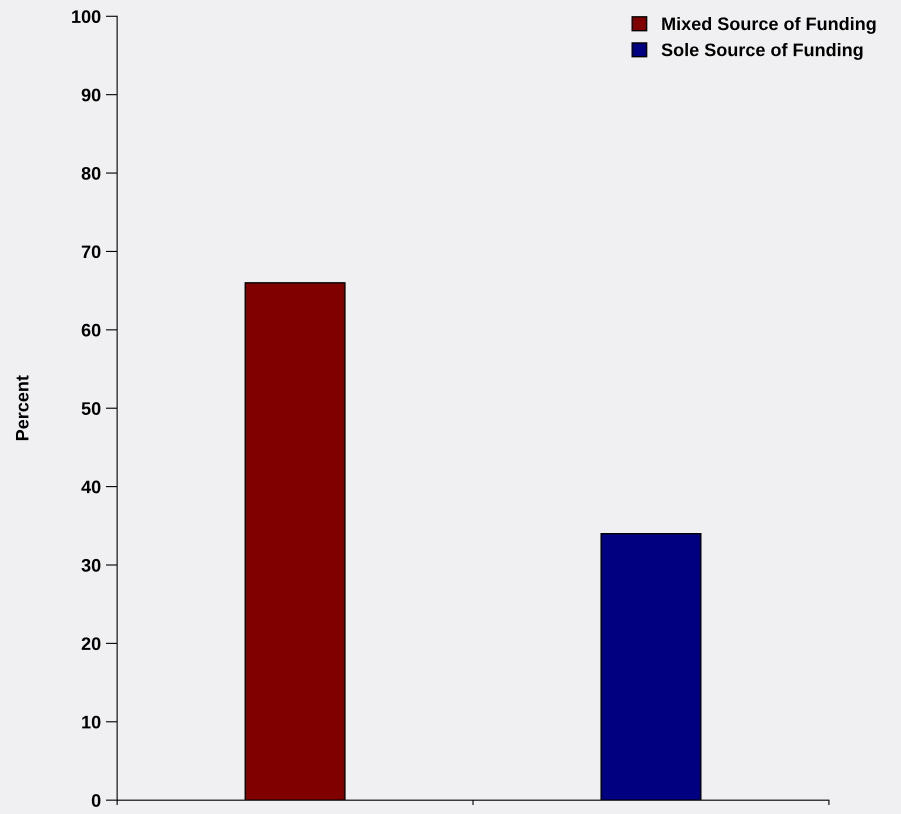 The width and height of the screenshot is (901, 814). Describe the element at coordinates (91, 173) in the screenshot. I see `y-tick-label: 80` at that location.